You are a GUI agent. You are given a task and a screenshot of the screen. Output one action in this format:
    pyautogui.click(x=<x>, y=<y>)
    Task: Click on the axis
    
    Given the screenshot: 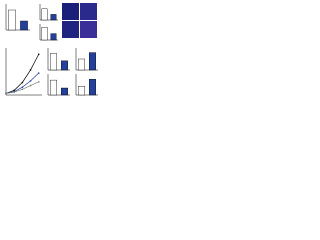 What is the action you would take?
    pyautogui.click(x=23, y=72)
    